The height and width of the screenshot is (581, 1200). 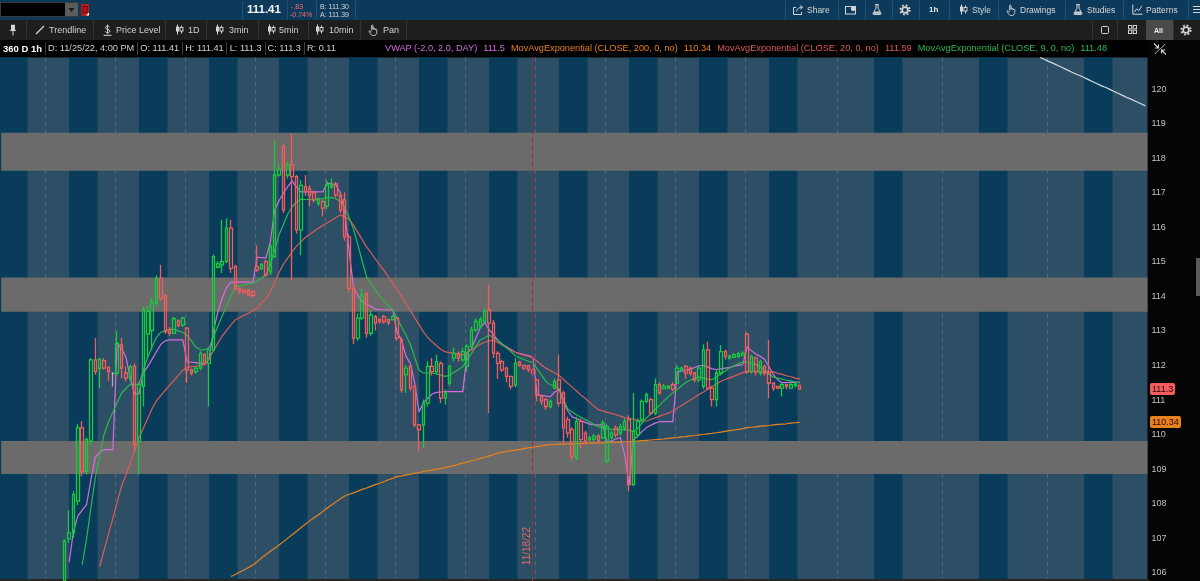 What do you see at coordinates (1159, 537) in the screenshot?
I see `y-tick-label: 107` at bounding box center [1159, 537].